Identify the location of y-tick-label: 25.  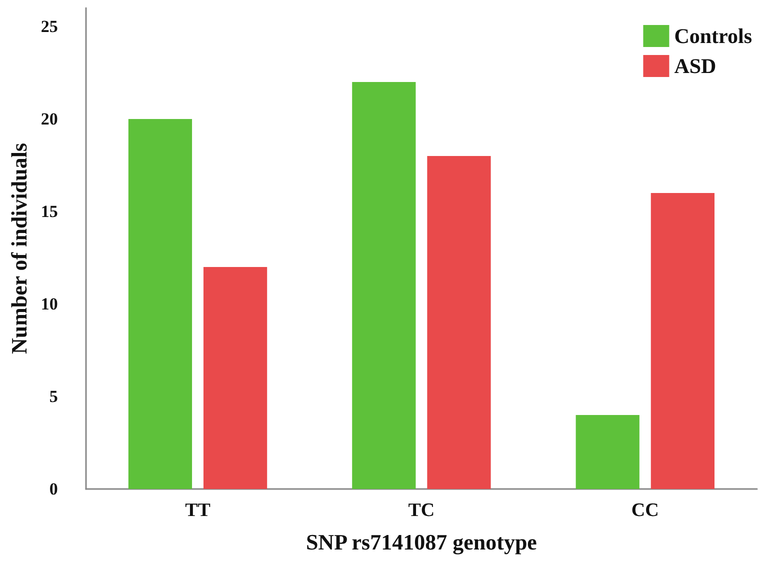
(49, 26).